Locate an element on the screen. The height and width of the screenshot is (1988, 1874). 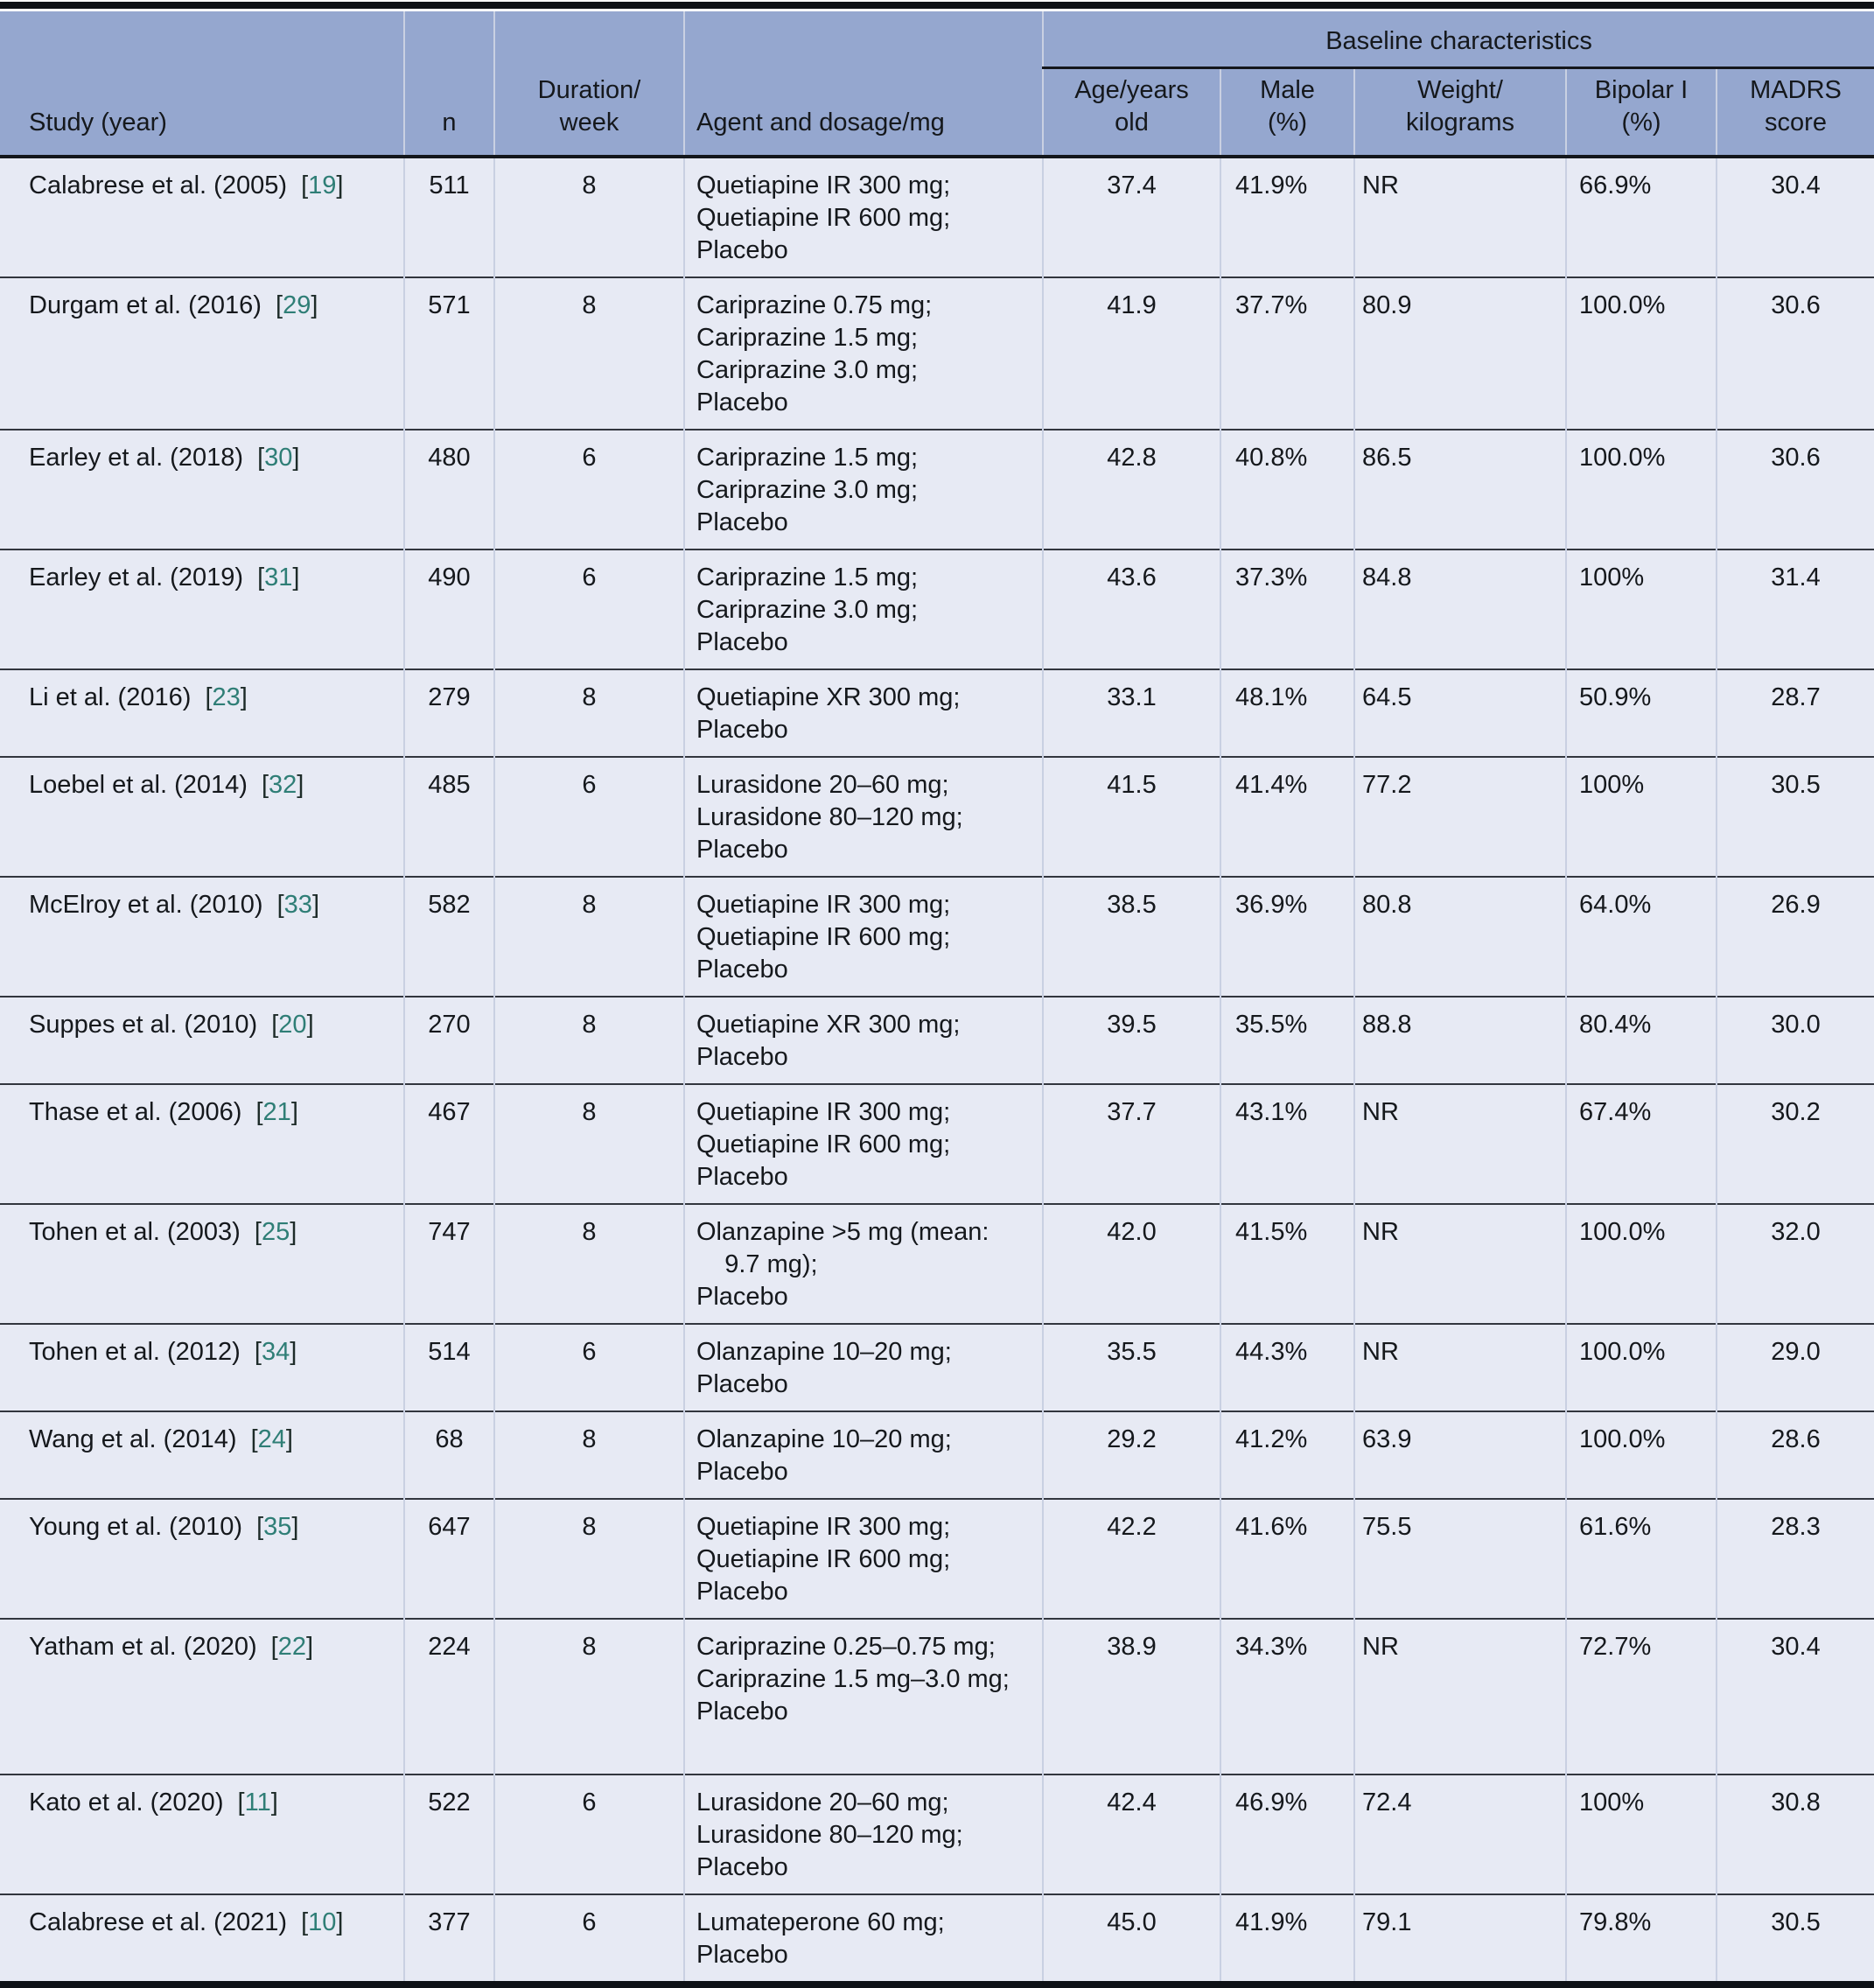
bipolar-percent-cell: 100.0% is located at coordinates (1641, 1367).